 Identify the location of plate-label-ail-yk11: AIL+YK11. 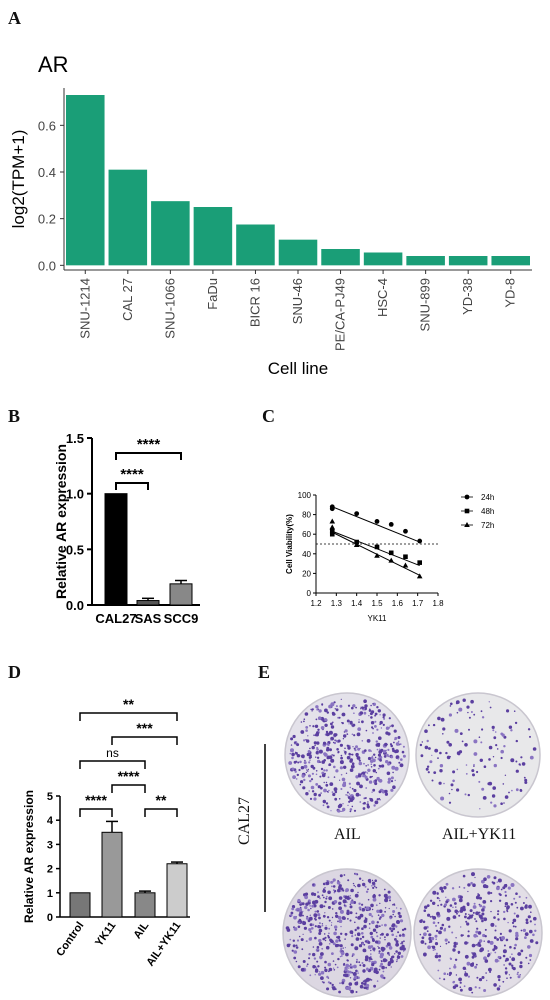
(479, 834).